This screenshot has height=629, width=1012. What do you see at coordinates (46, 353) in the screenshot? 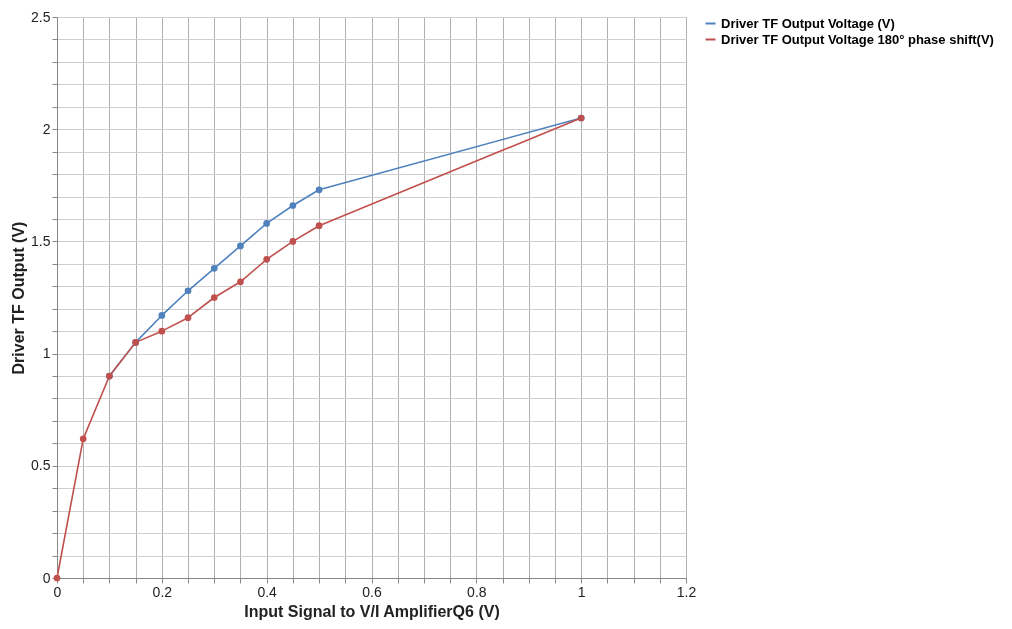
I see `y-tick-label: 1` at bounding box center [46, 353].